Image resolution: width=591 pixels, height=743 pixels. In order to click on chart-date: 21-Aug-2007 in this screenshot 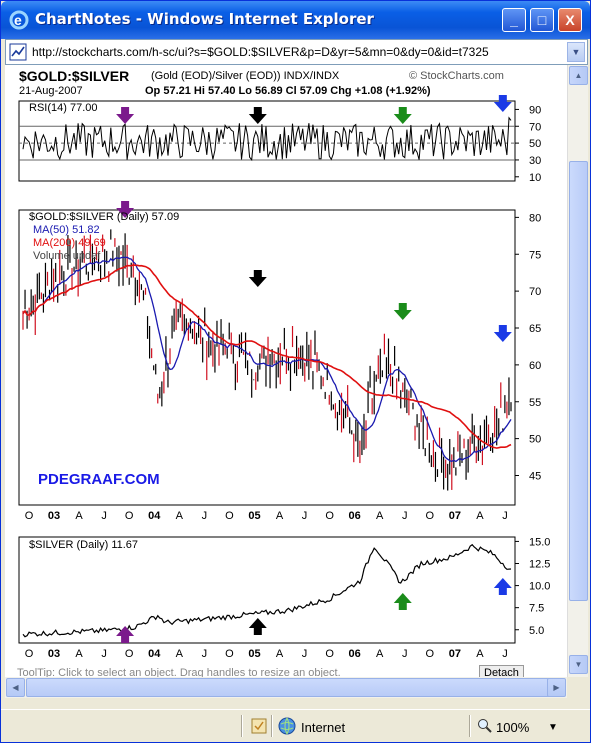, I will do `click(51, 91)`.